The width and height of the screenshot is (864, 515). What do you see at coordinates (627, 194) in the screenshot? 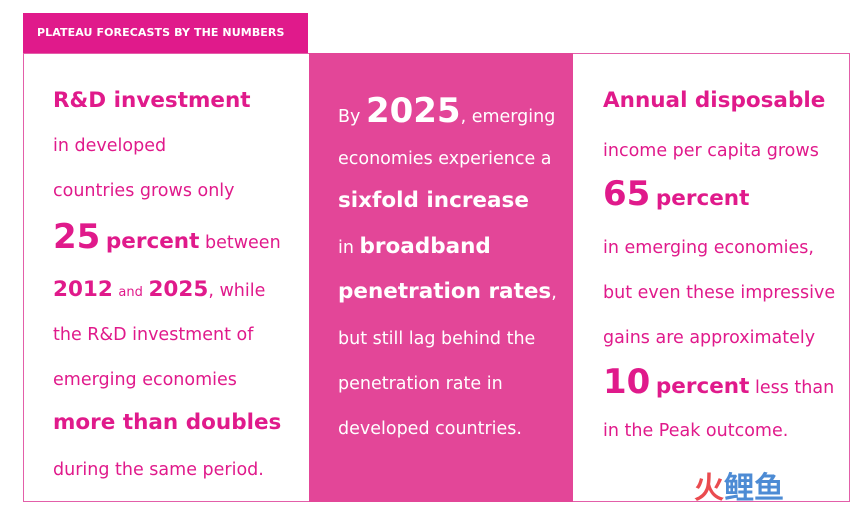
I see `stat-number: 65` at bounding box center [627, 194].